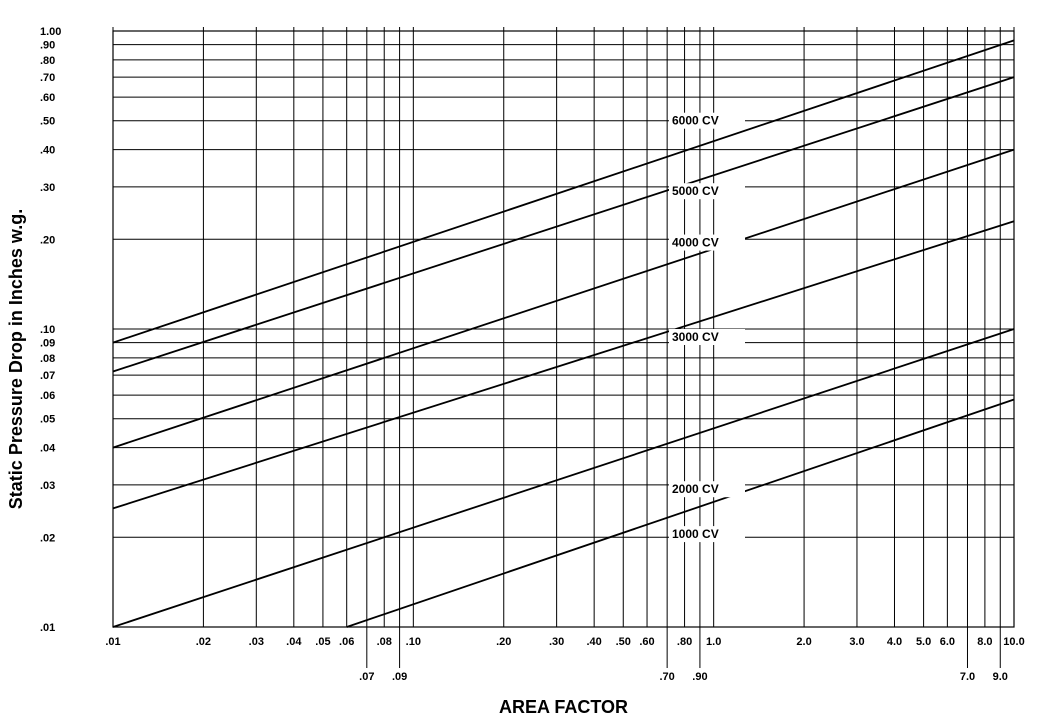 Image resolution: width=1044 pixels, height=723 pixels. I want to click on y-tick-label: .10, so click(47, 330).